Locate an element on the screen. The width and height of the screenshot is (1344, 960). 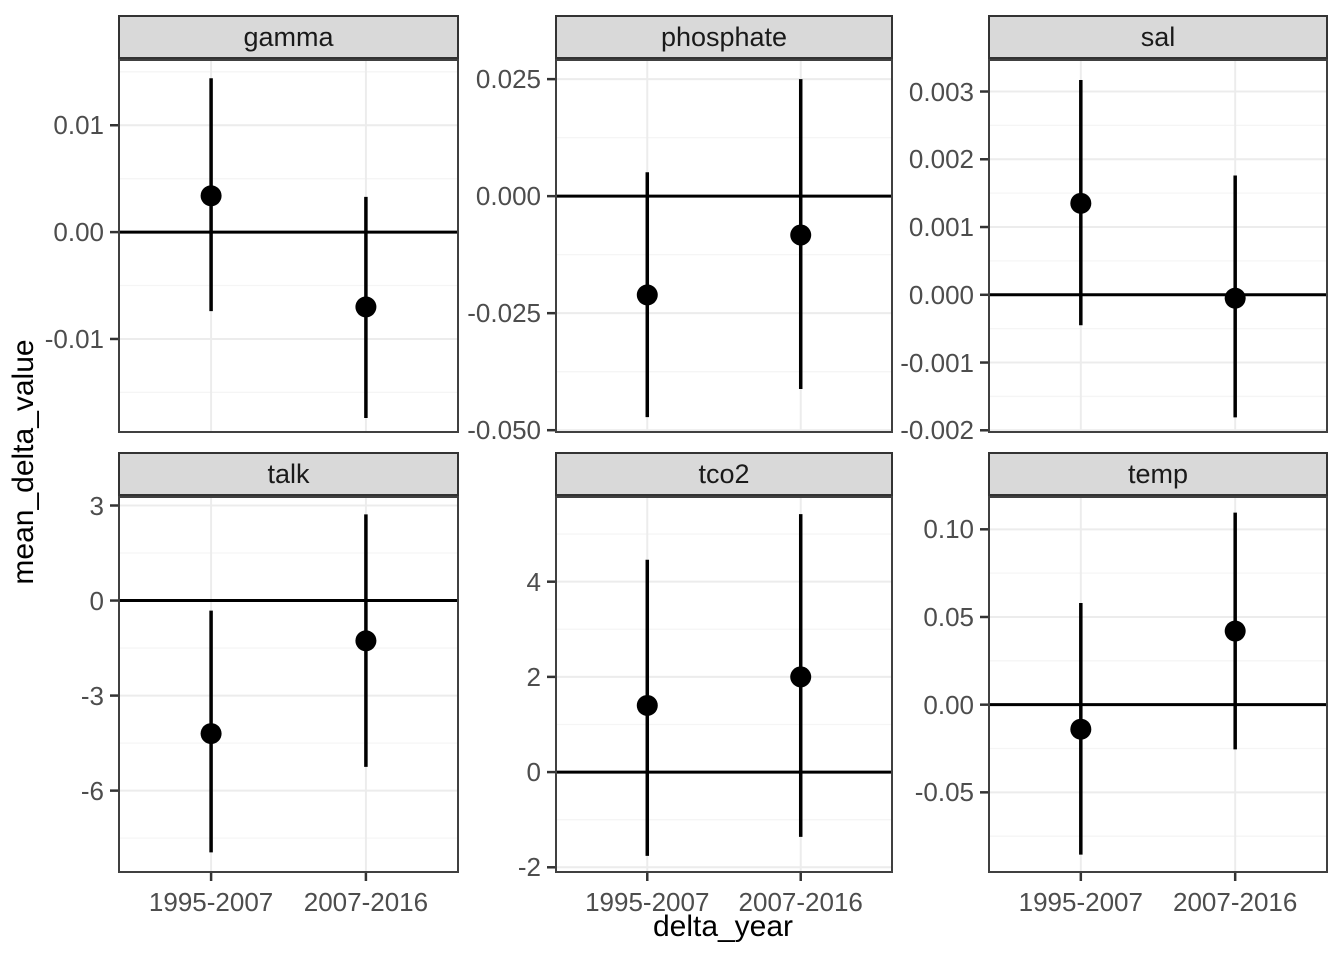
facet-strip-label: gamma is located at coordinates (288, 36).